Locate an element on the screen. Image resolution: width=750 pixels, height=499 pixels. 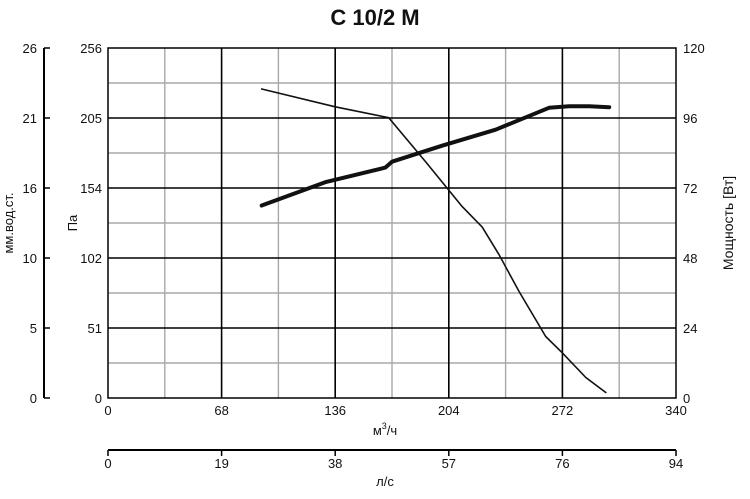
x-primary-axis-title-sup: 3 is located at coordinates (384, 426).